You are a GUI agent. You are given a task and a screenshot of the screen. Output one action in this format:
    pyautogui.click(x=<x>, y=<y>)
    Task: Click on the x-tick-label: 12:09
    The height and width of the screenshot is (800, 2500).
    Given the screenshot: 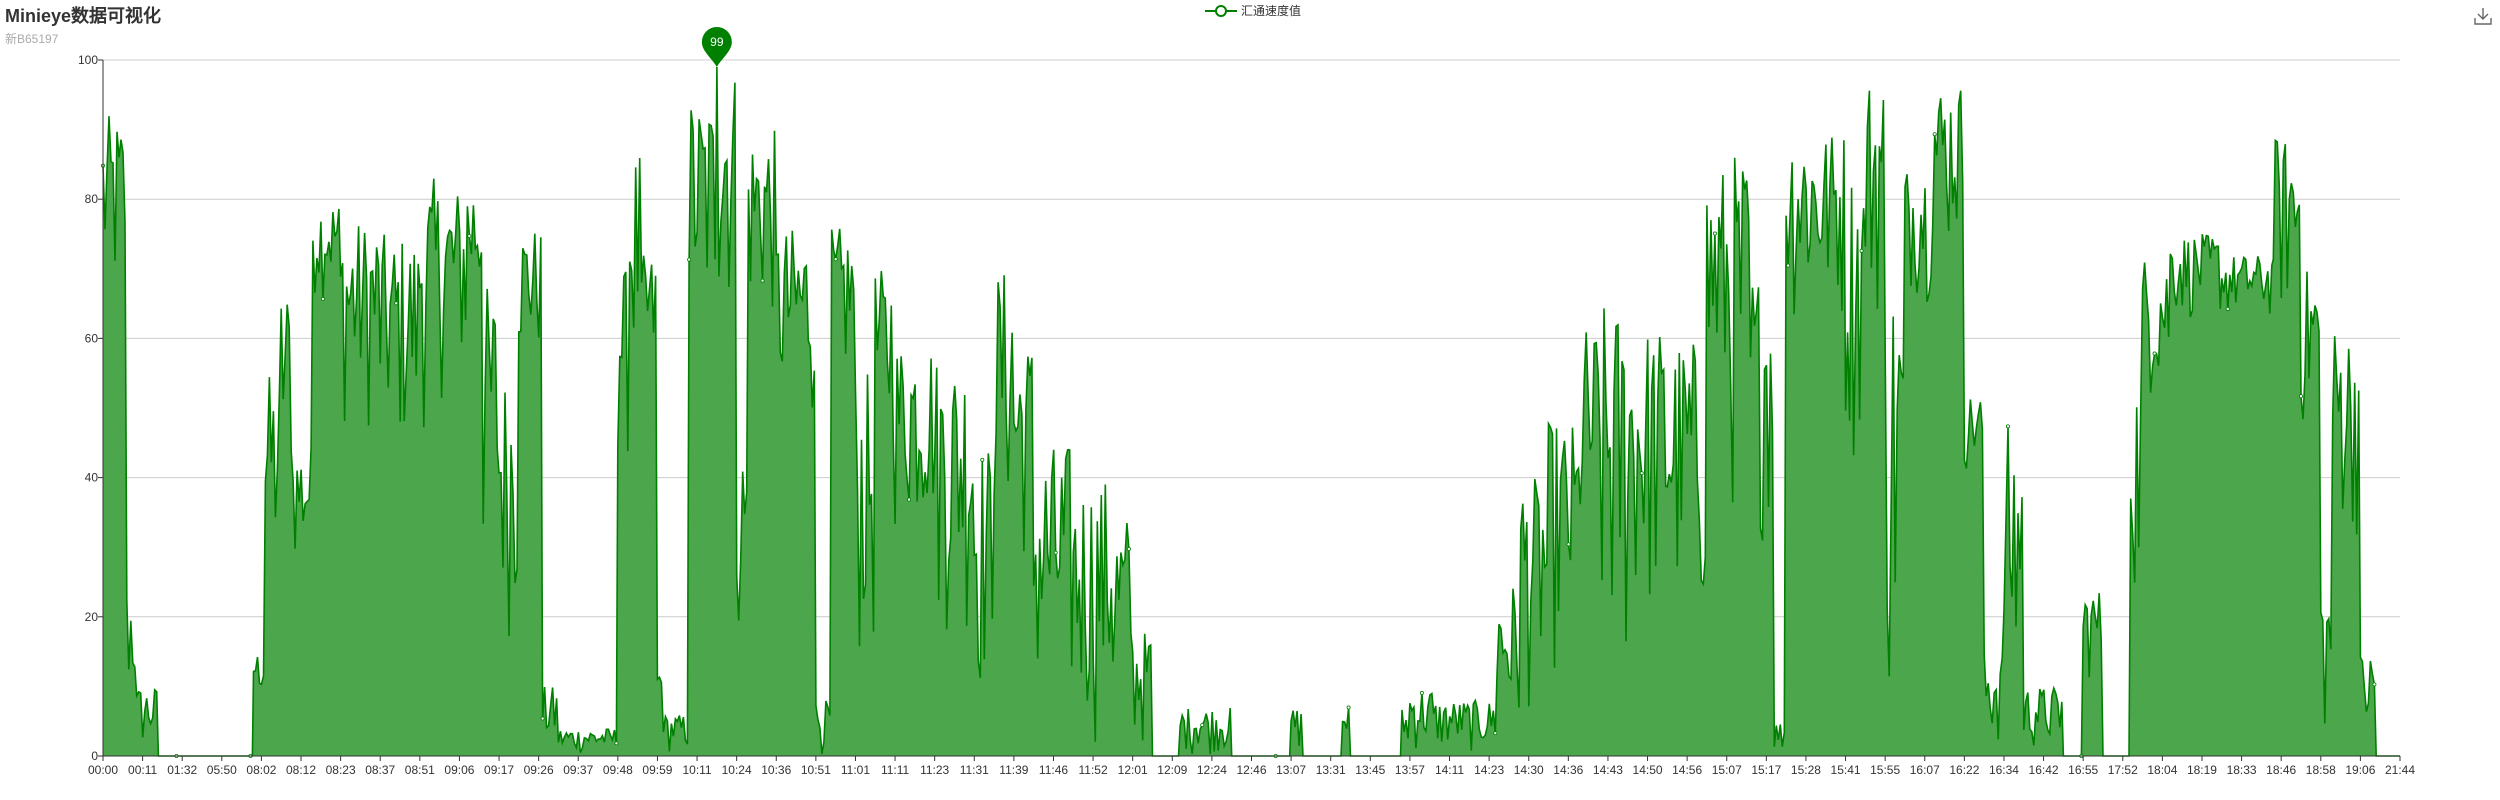 What is the action you would take?
    pyautogui.click(x=1172, y=770)
    